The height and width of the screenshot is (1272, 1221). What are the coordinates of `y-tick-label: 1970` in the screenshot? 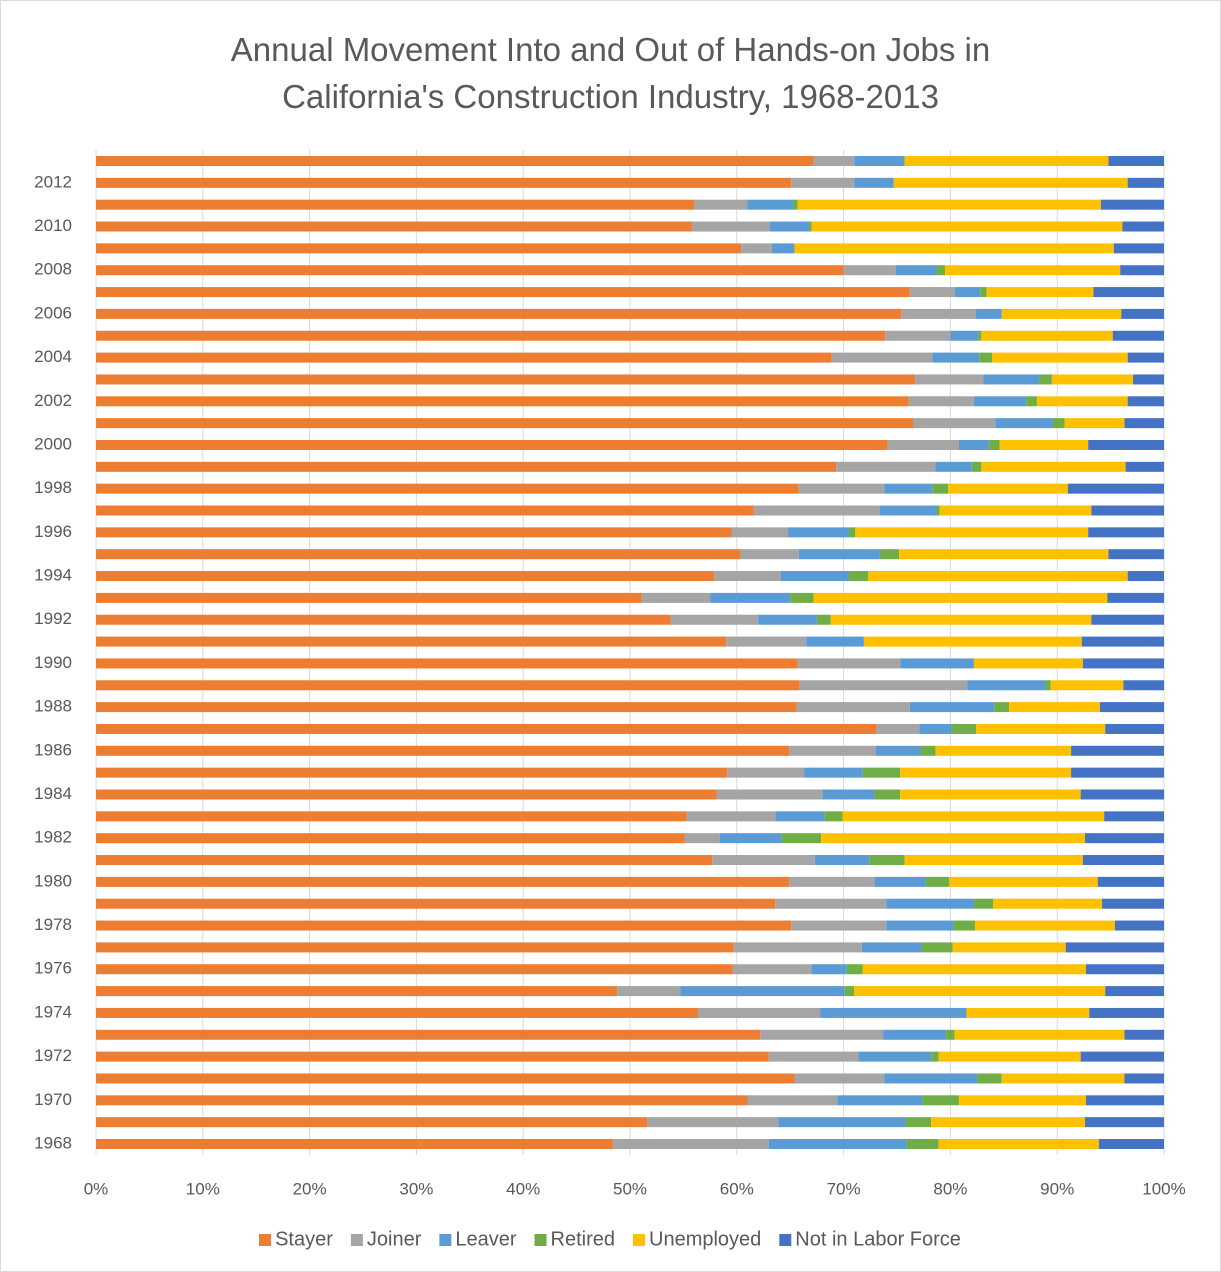 It's located at (53, 1099).